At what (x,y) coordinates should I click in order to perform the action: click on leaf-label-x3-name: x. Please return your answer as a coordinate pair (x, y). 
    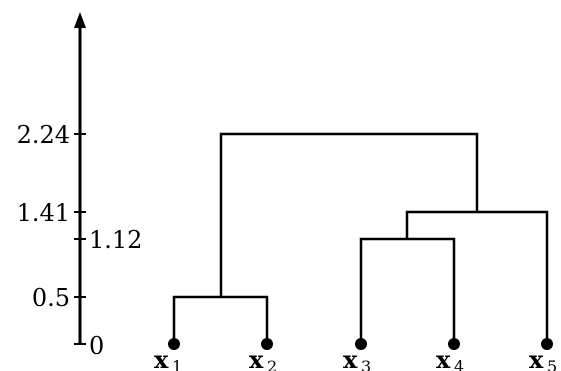
    Looking at the image, I should click on (350, 358).